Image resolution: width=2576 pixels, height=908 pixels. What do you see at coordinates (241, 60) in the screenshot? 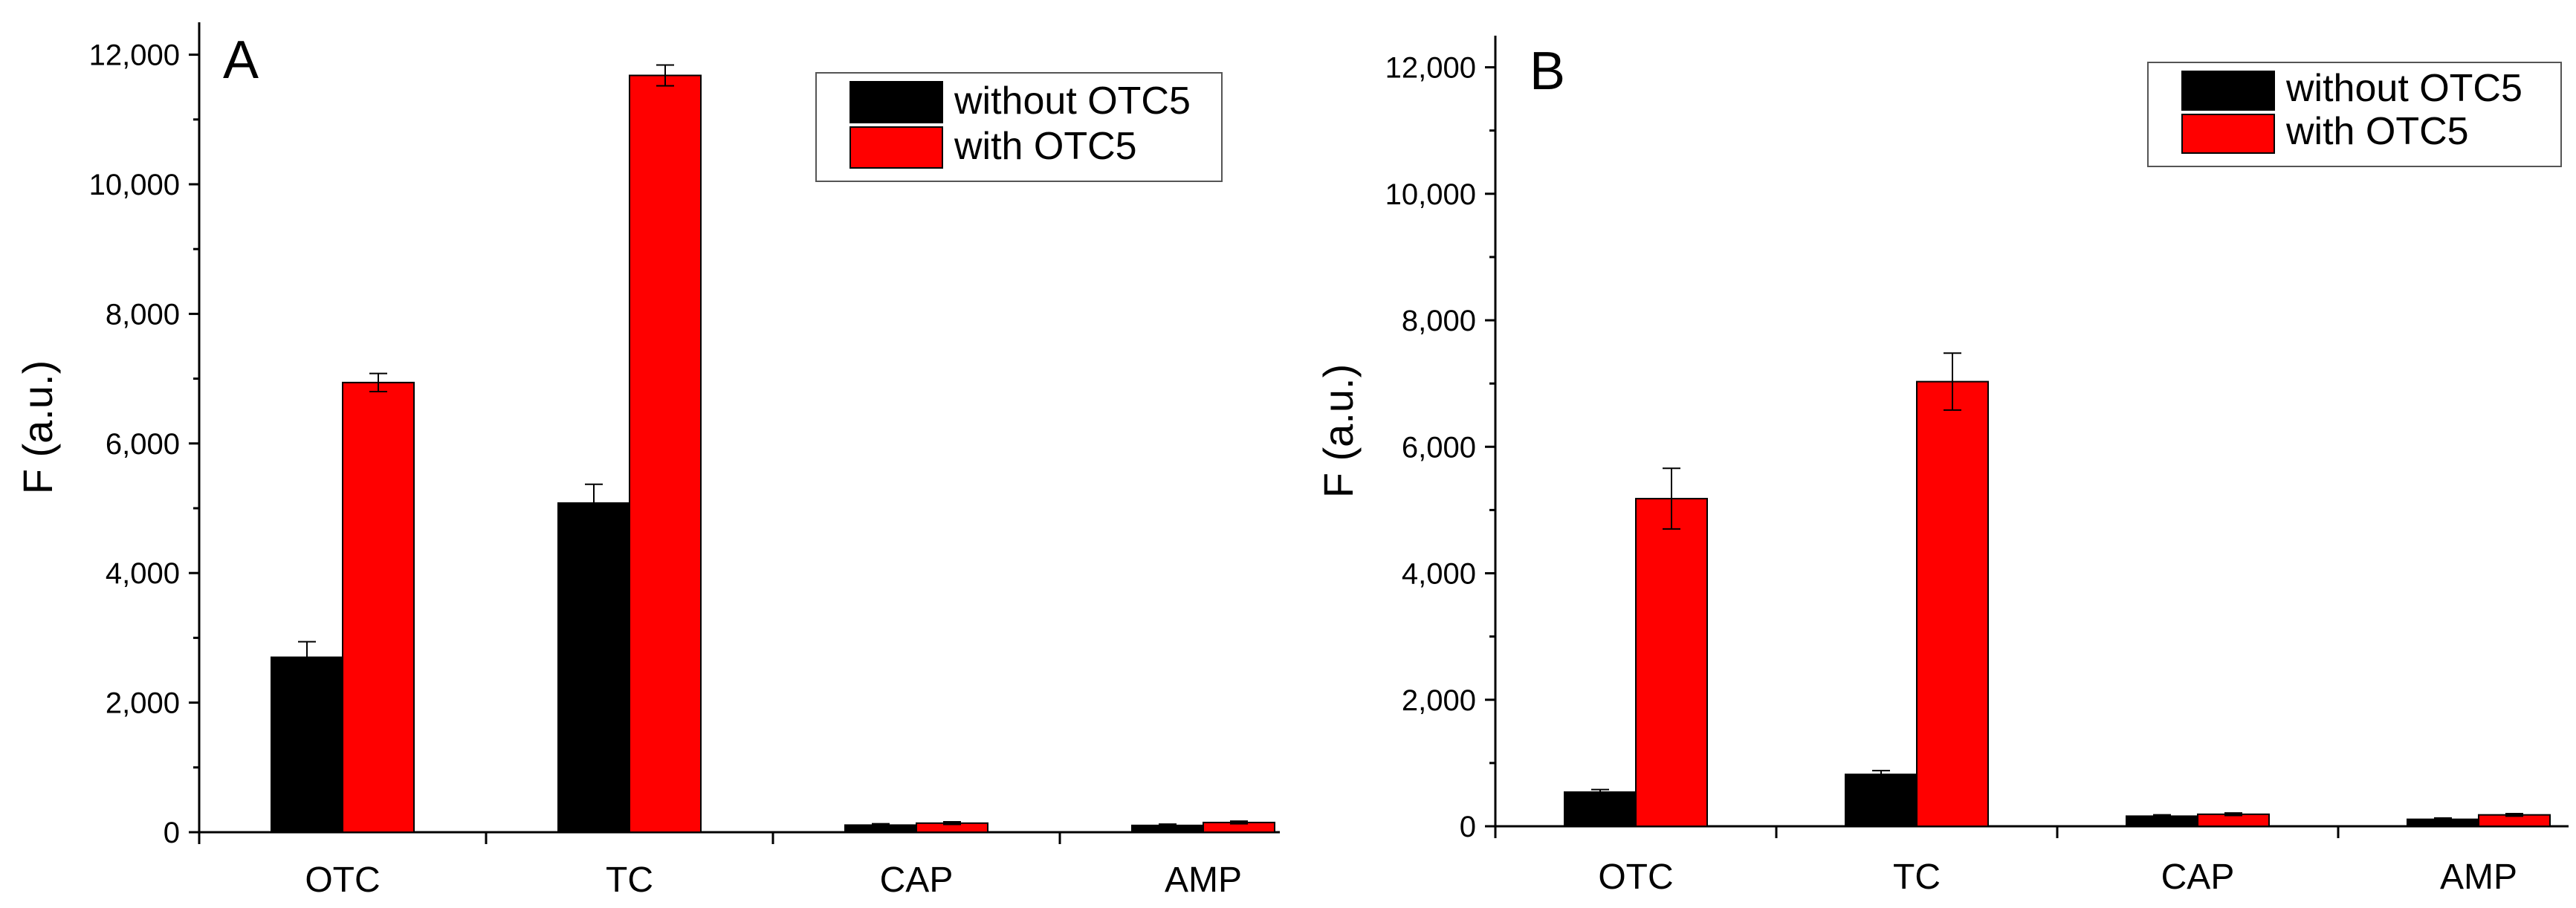
I see `panel-letter: A` at bounding box center [241, 60].